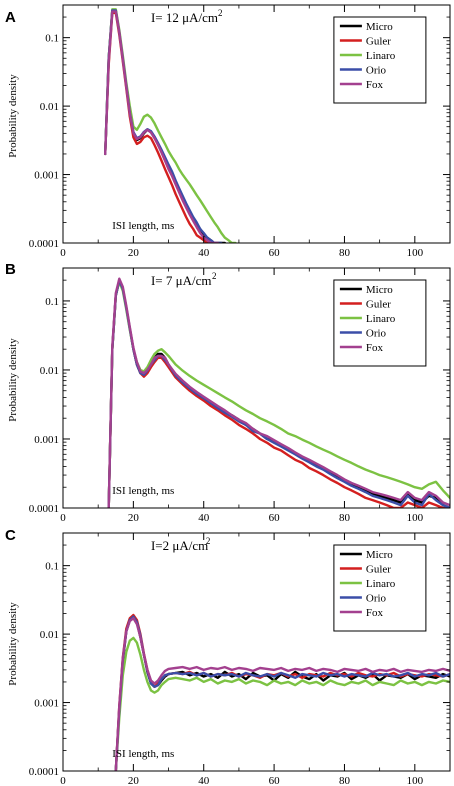 The image size is (454, 786). I want to click on series-line-micro, so click(165, 126).